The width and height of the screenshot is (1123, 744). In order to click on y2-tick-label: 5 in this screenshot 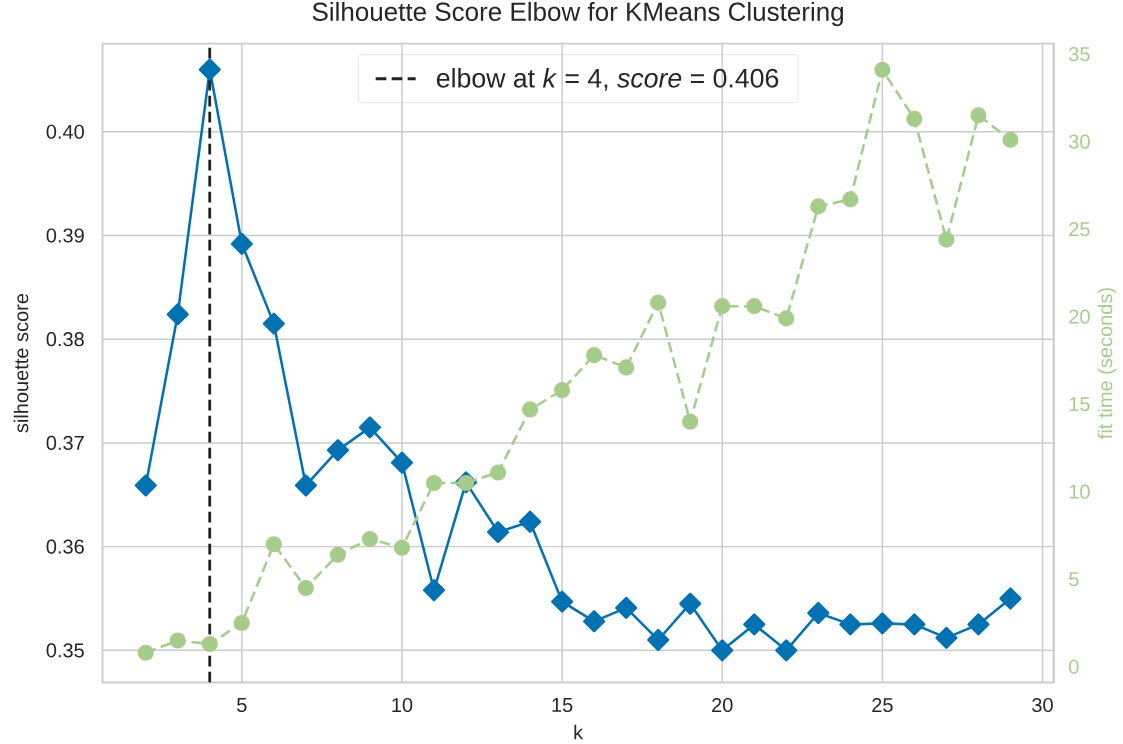, I will do `click(1074, 579)`.